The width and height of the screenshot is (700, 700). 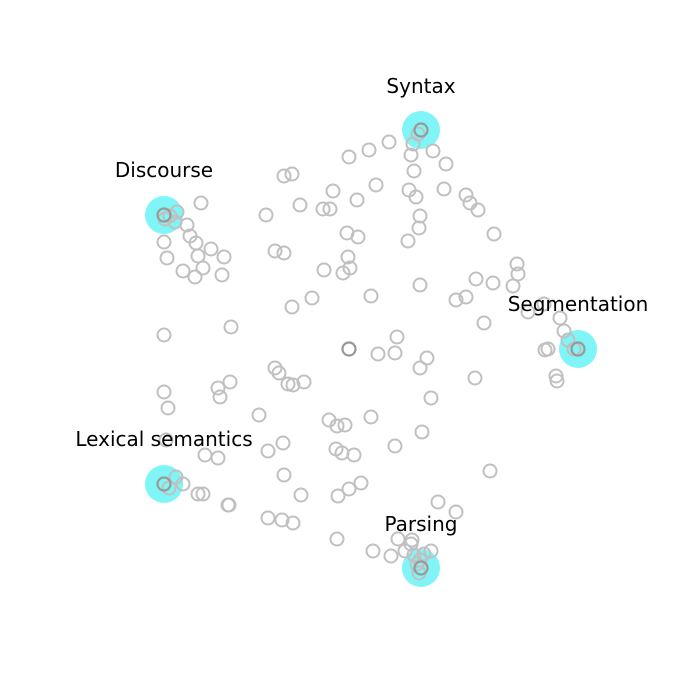 What do you see at coordinates (578, 304) in the screenshot?
I see `anchor-label-segmentation: Segmentation` at bounding box center [578, 304].